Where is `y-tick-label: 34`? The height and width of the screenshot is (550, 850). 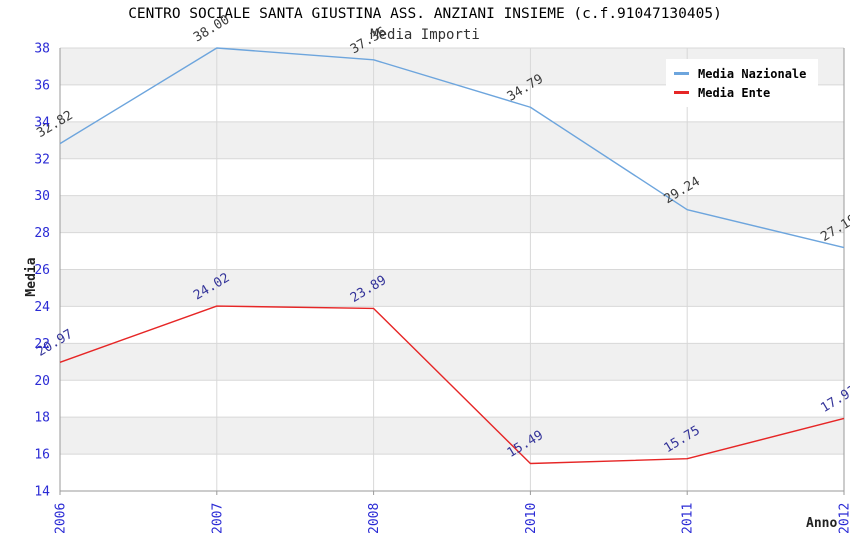 y-tick-label: 34 is located at coordinates (42, 122).